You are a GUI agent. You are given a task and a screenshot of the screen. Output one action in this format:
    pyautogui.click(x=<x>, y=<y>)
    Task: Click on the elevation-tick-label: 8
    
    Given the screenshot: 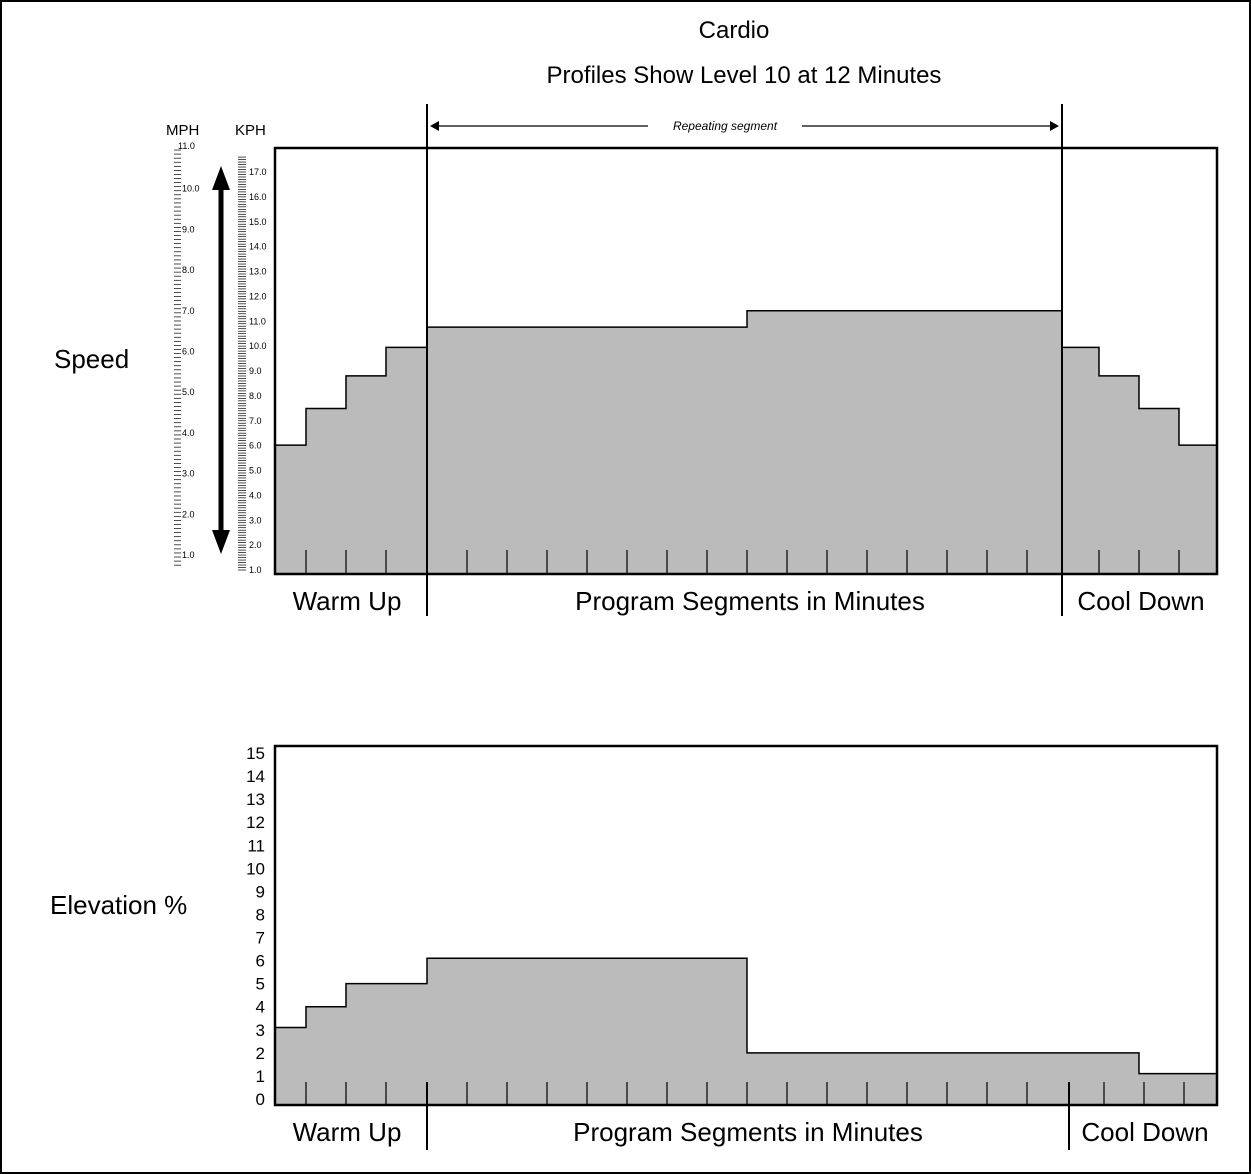 What is the action you would take?
    pyautogui.click(x=260, y=914)
    